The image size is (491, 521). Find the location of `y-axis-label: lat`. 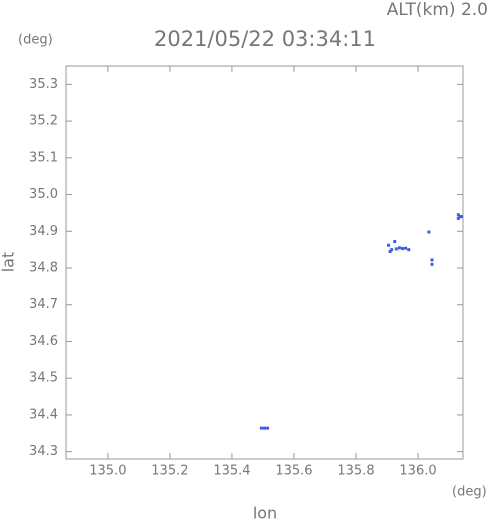

y-axis-label: lat is located at coordinates (9, 262).